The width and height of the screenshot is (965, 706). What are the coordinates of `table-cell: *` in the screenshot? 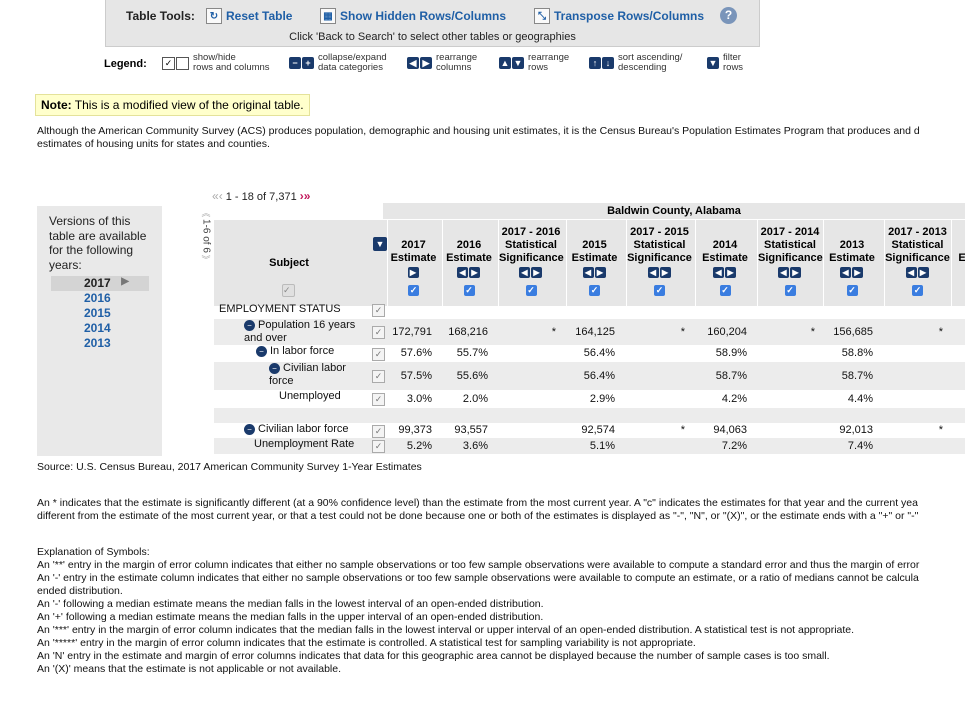 It's located at (682, 430).